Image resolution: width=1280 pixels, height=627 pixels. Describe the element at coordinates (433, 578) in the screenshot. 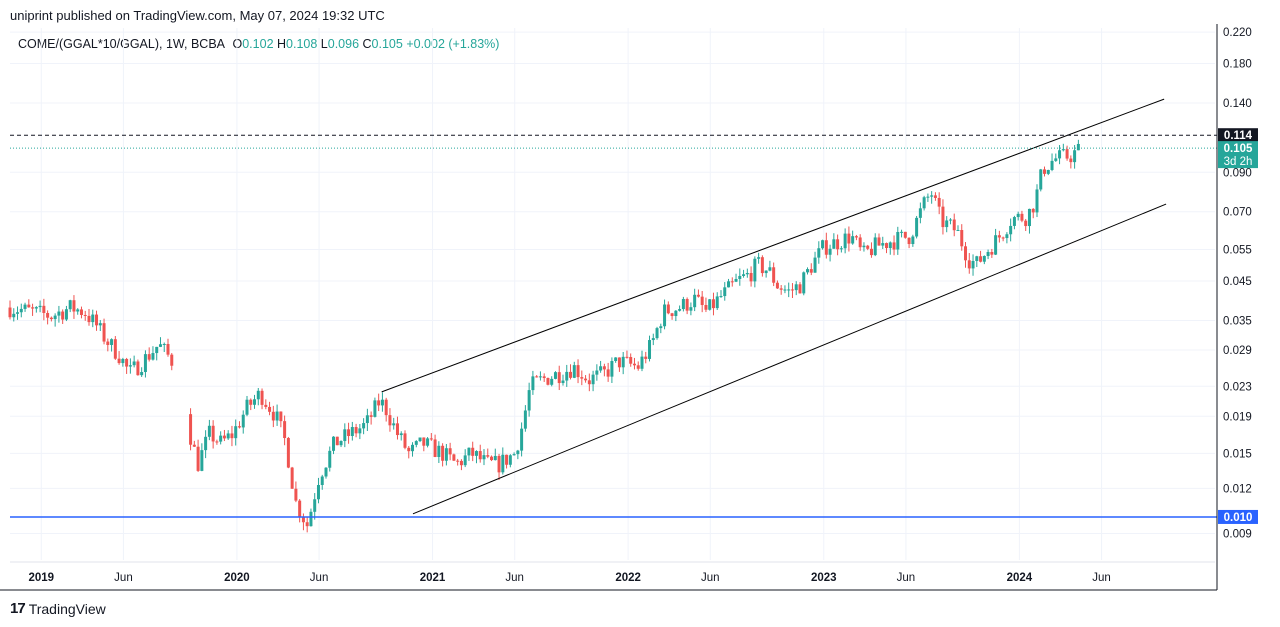

I see `x-tick-label: 2021` at that location.